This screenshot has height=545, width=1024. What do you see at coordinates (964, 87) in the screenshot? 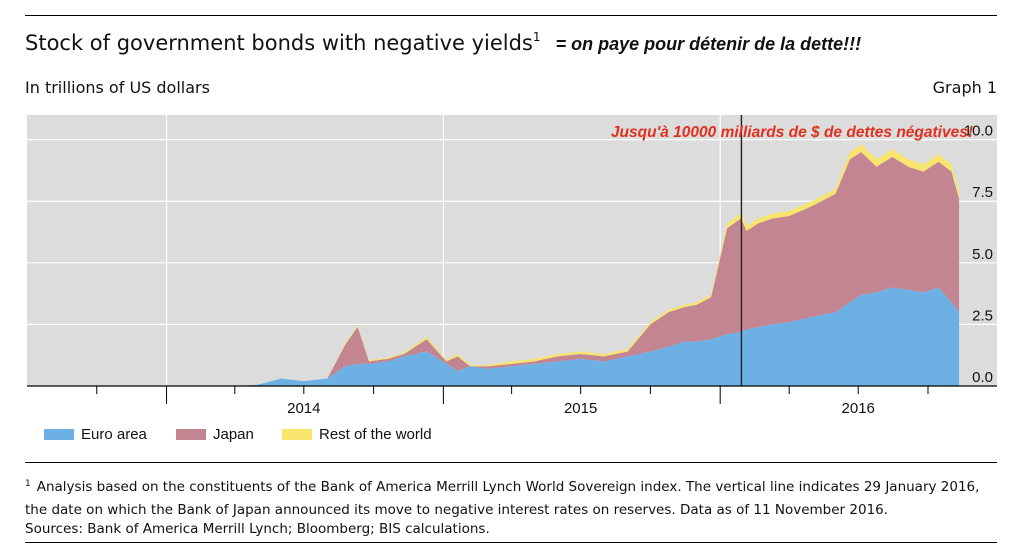
I see `graph-label: Graph 1` at bounding box center [964, 87].